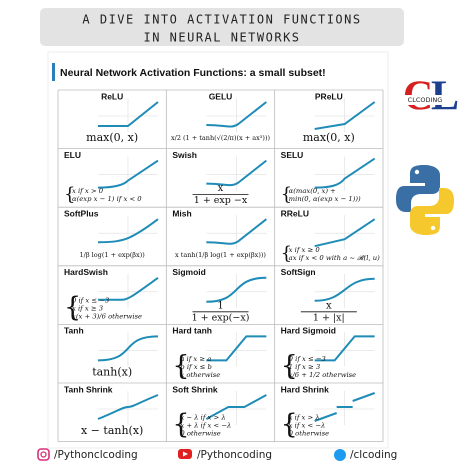  What do you see at coordinates (112, 96) in the screenshot?
I see `function-name: ReLU` at bounding box center [112, 96].